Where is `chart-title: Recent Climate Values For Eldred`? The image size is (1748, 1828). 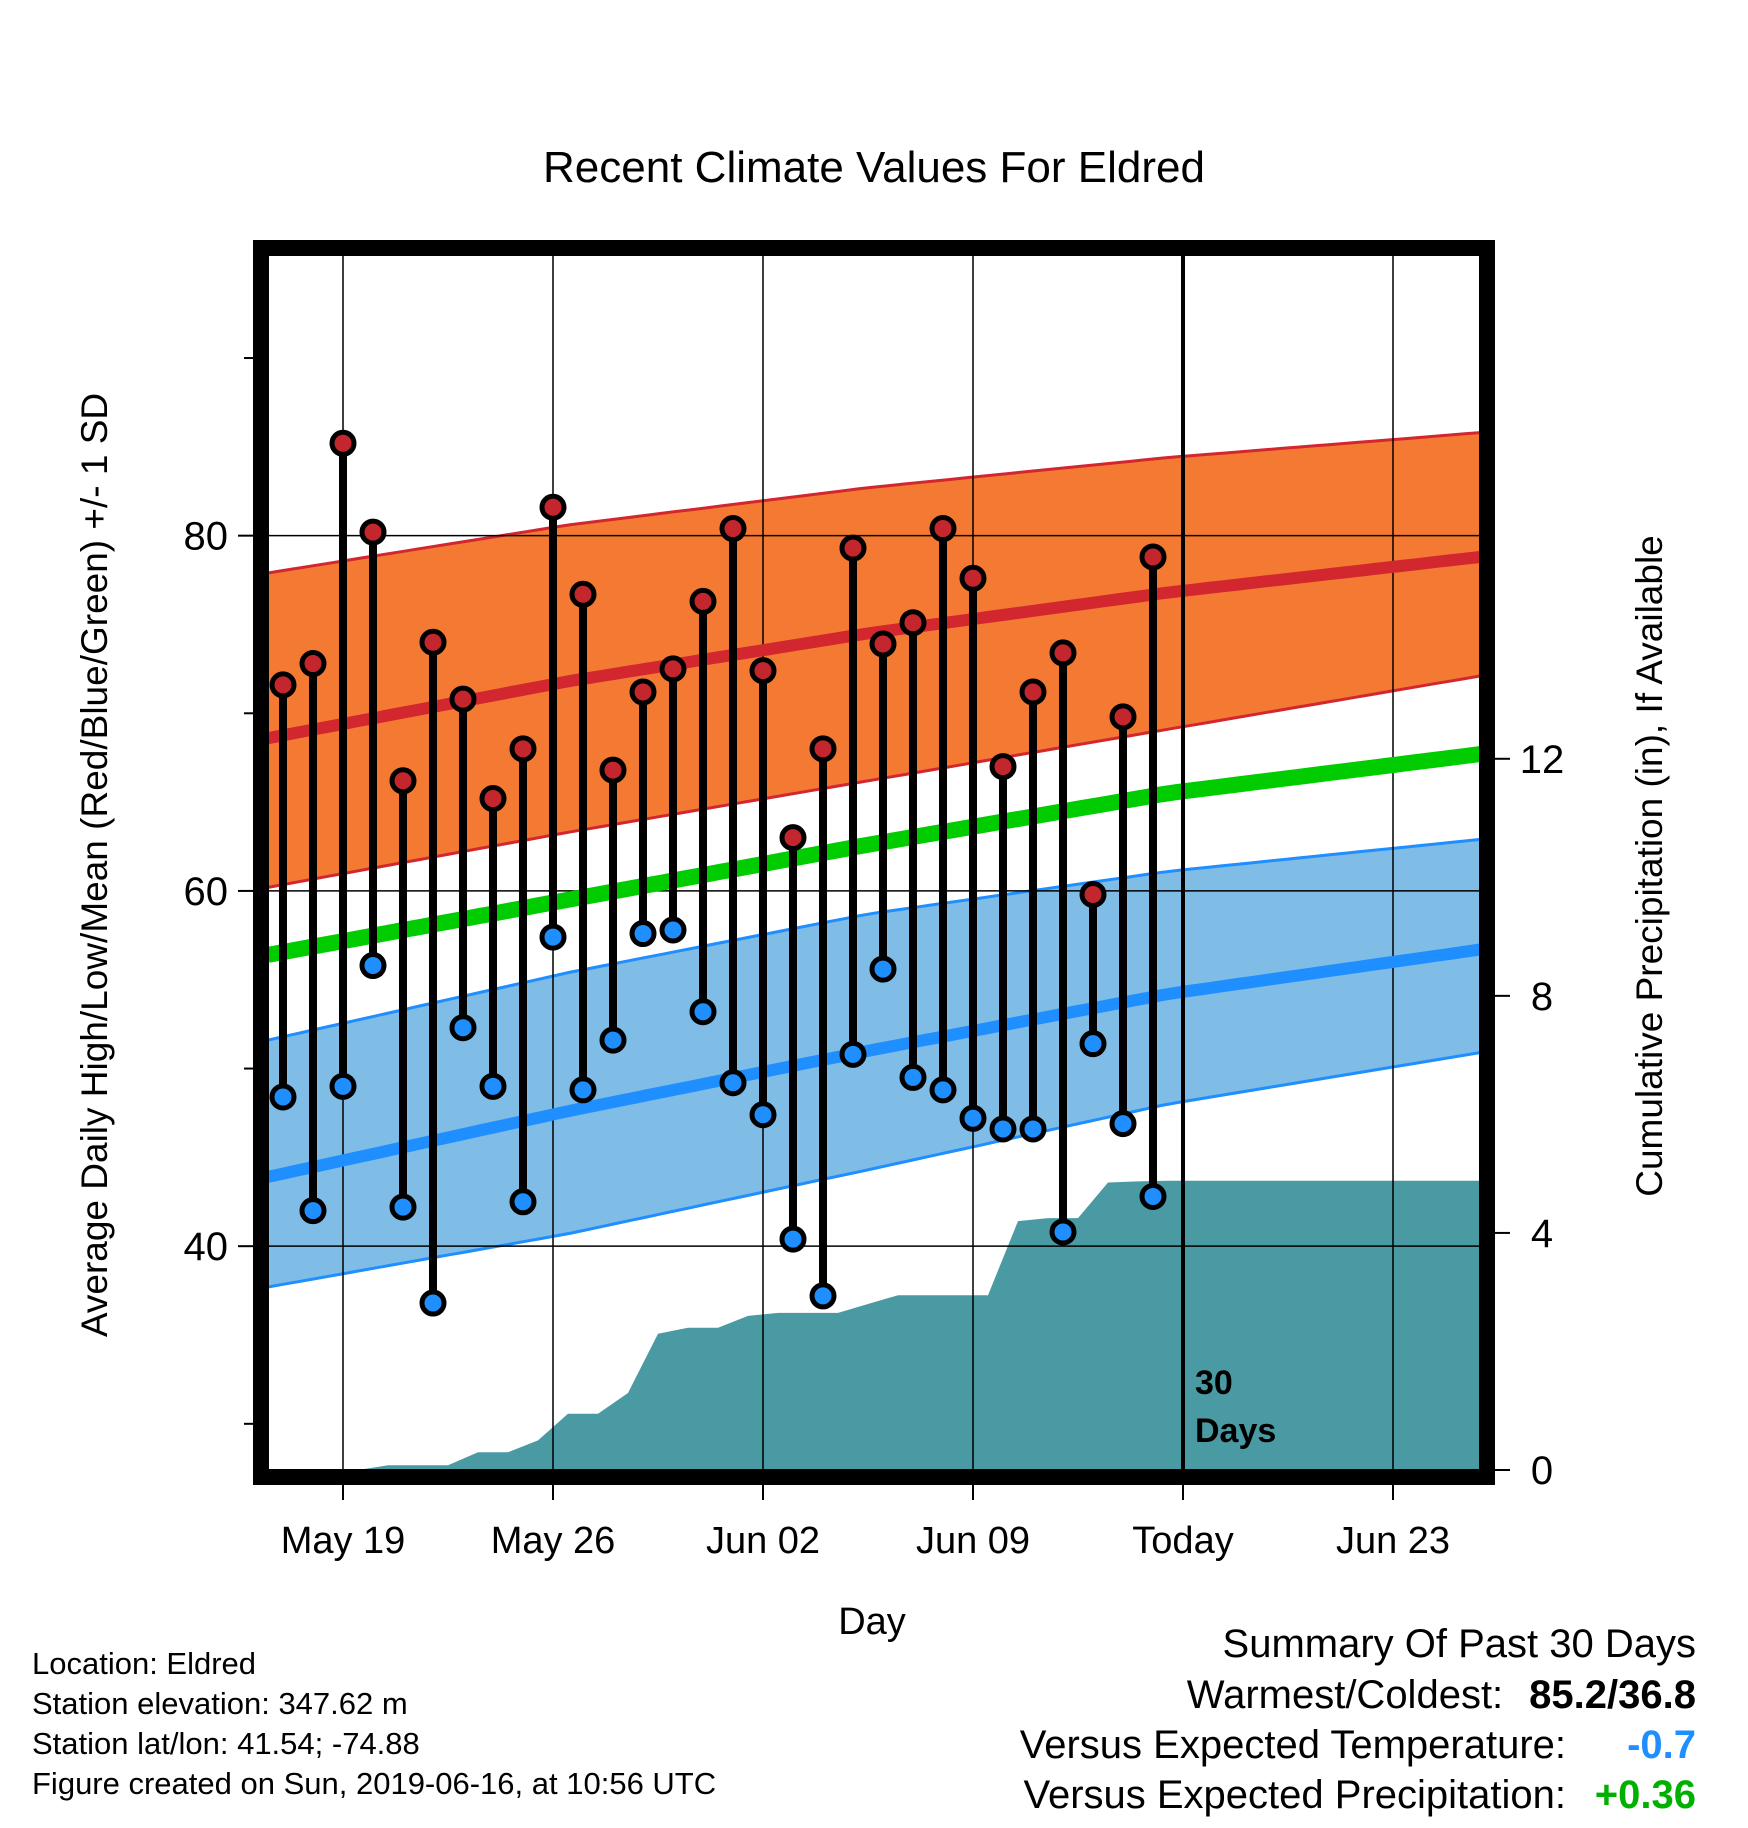 chart-title: Recent Climate Values For Eldred is located at coordinates (874, 167).